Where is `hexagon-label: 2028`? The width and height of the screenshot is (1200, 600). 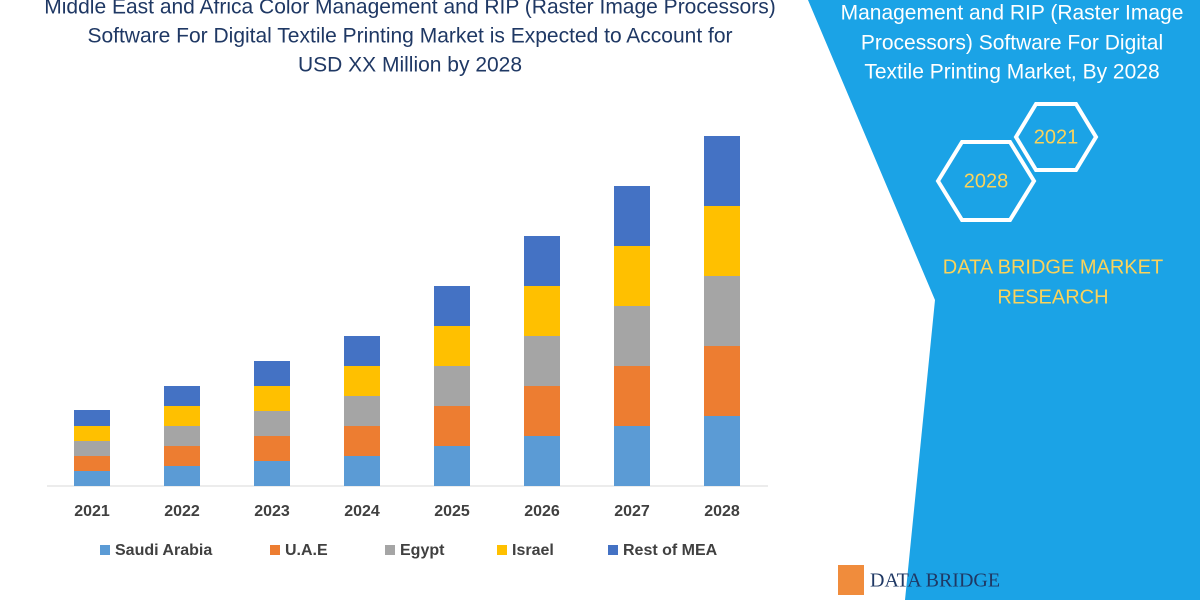 hexagon-label: 2028 is located at coordinates (986, 181).